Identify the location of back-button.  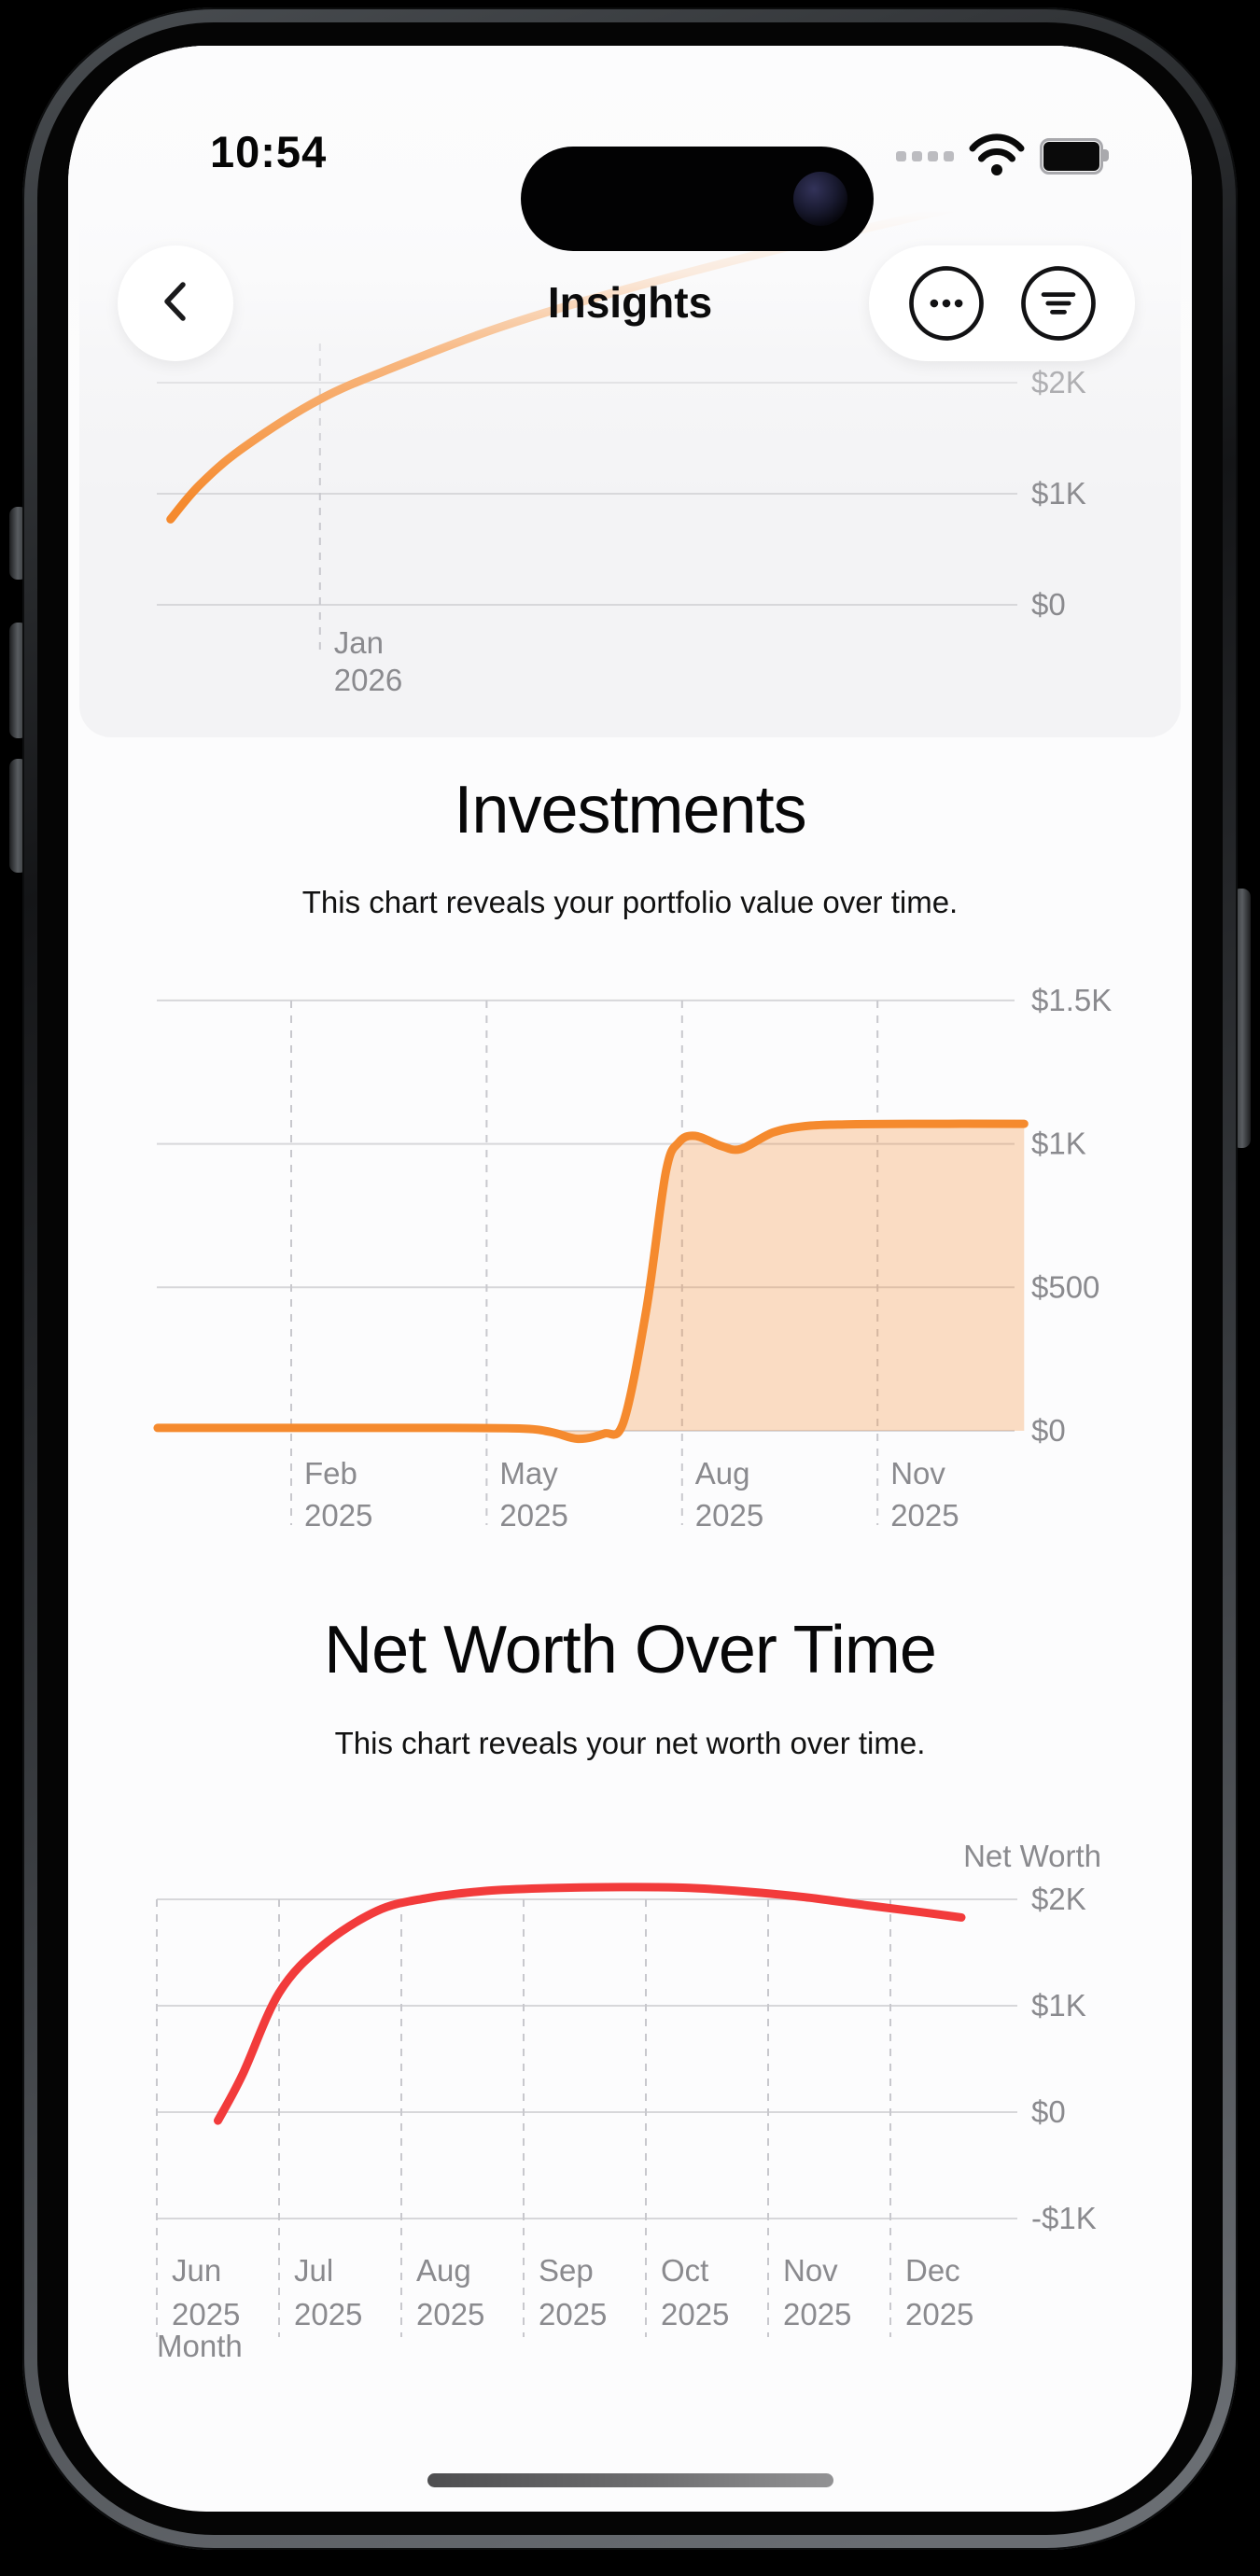
(175, 303).